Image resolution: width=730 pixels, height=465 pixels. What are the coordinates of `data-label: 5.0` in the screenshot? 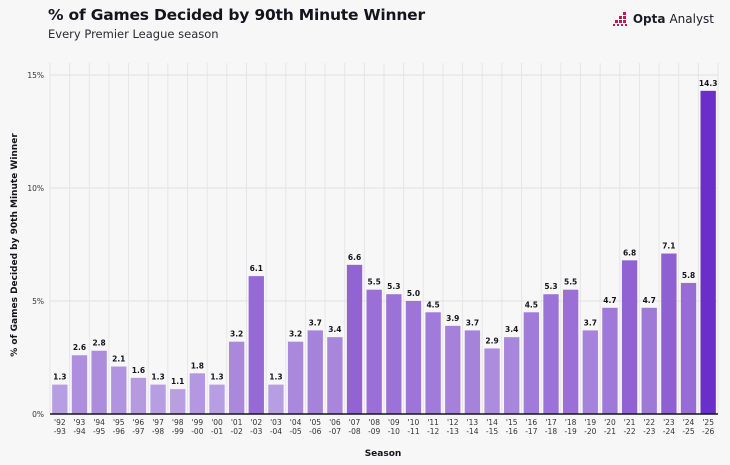 It's located at (413, 293).